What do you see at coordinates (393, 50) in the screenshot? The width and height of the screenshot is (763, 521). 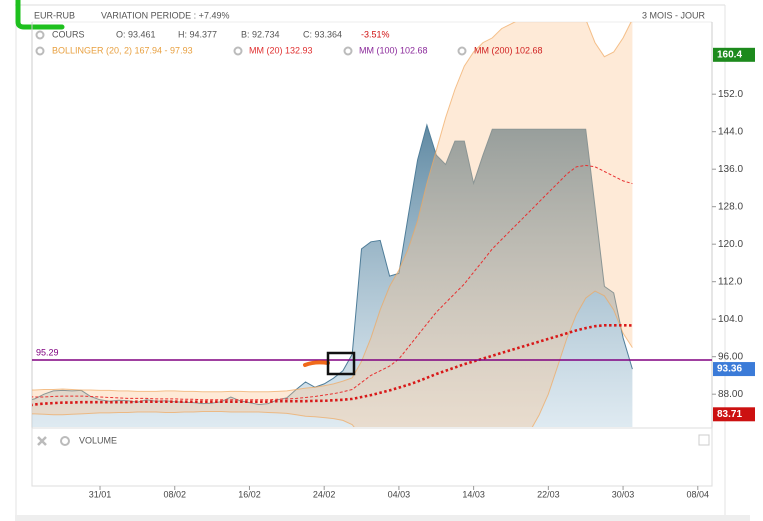 I see `legend-entry: MM (100) 102.68` at bounding box center [393, 50].